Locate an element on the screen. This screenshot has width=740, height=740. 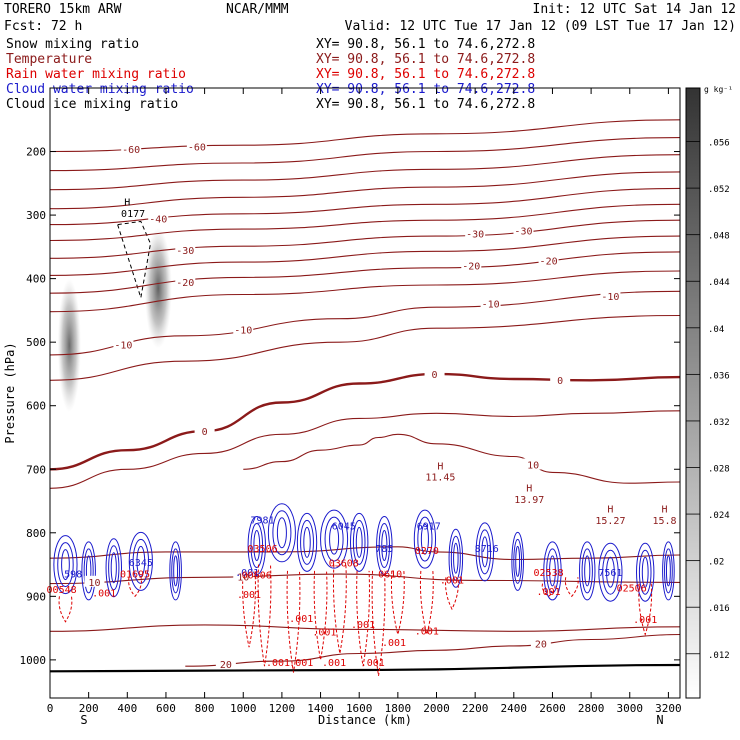
rain-contours is located at coordinates (355, 620).